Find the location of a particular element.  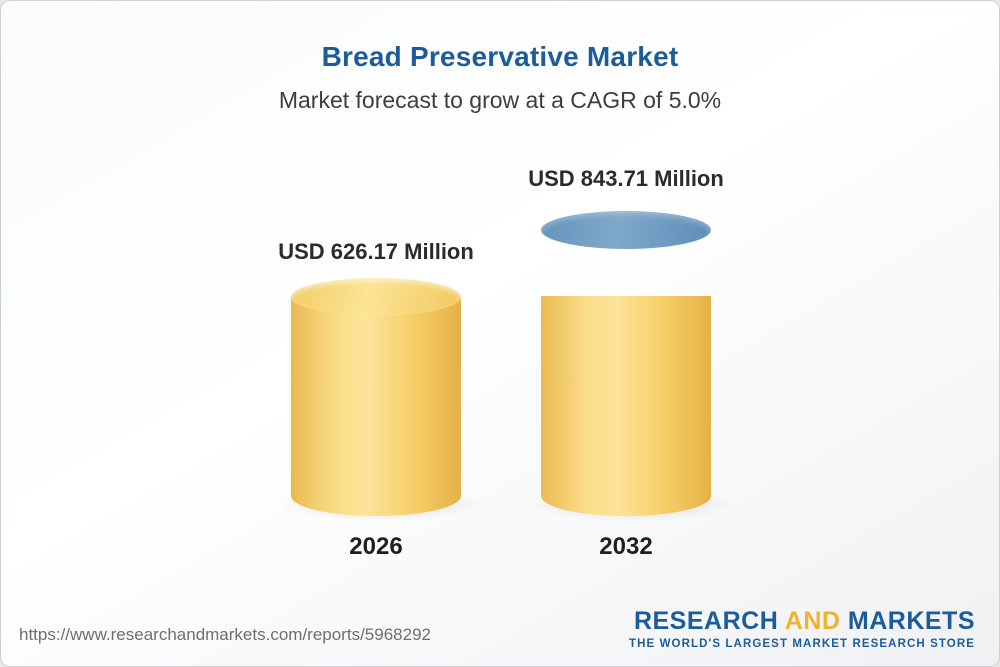

logo-word-markets: MARKETS is located at coordinates (911, 621).